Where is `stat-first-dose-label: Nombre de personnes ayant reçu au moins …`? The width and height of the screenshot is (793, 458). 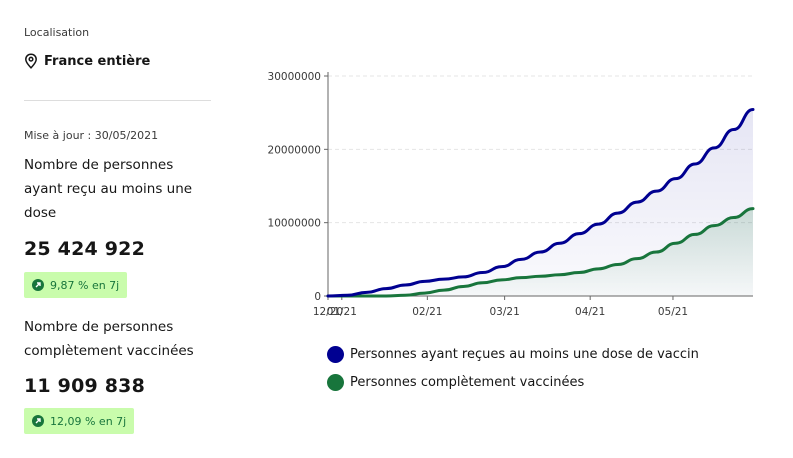
stat-first-dose-label: Nombre de personnes ayant reçu au moins … is located at coordinates (108, 189).